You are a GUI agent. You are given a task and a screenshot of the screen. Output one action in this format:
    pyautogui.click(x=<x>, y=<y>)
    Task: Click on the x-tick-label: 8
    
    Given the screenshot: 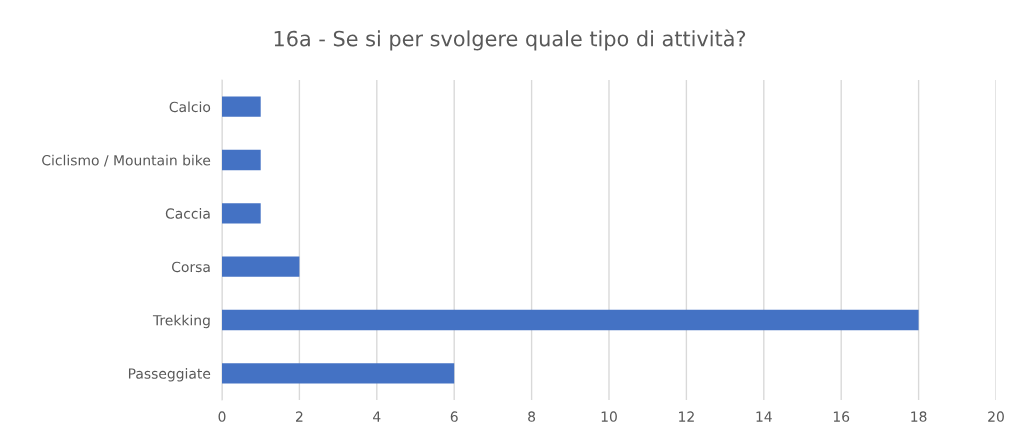 What is the action you would take?
    pyautogui.click(x=532, y=416)
    